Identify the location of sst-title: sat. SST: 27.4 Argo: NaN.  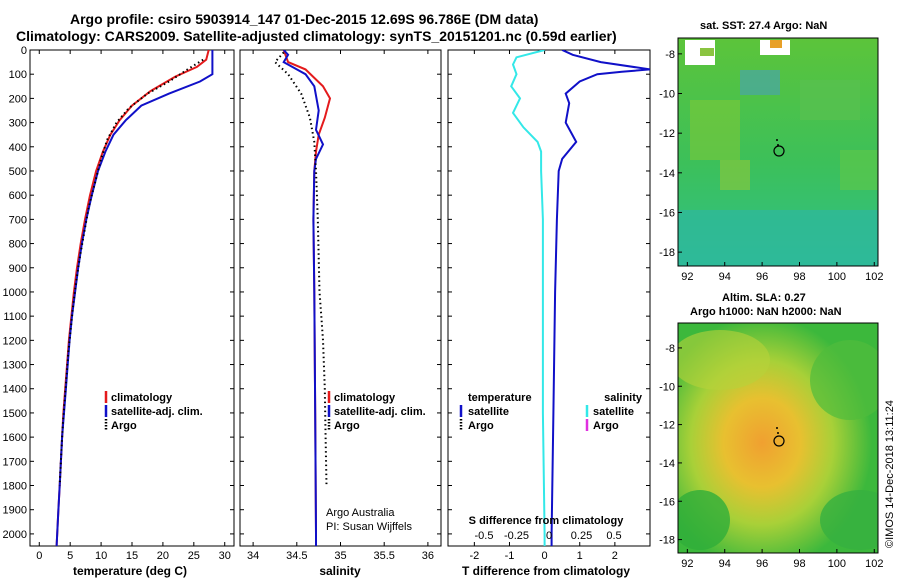
(764, 26).